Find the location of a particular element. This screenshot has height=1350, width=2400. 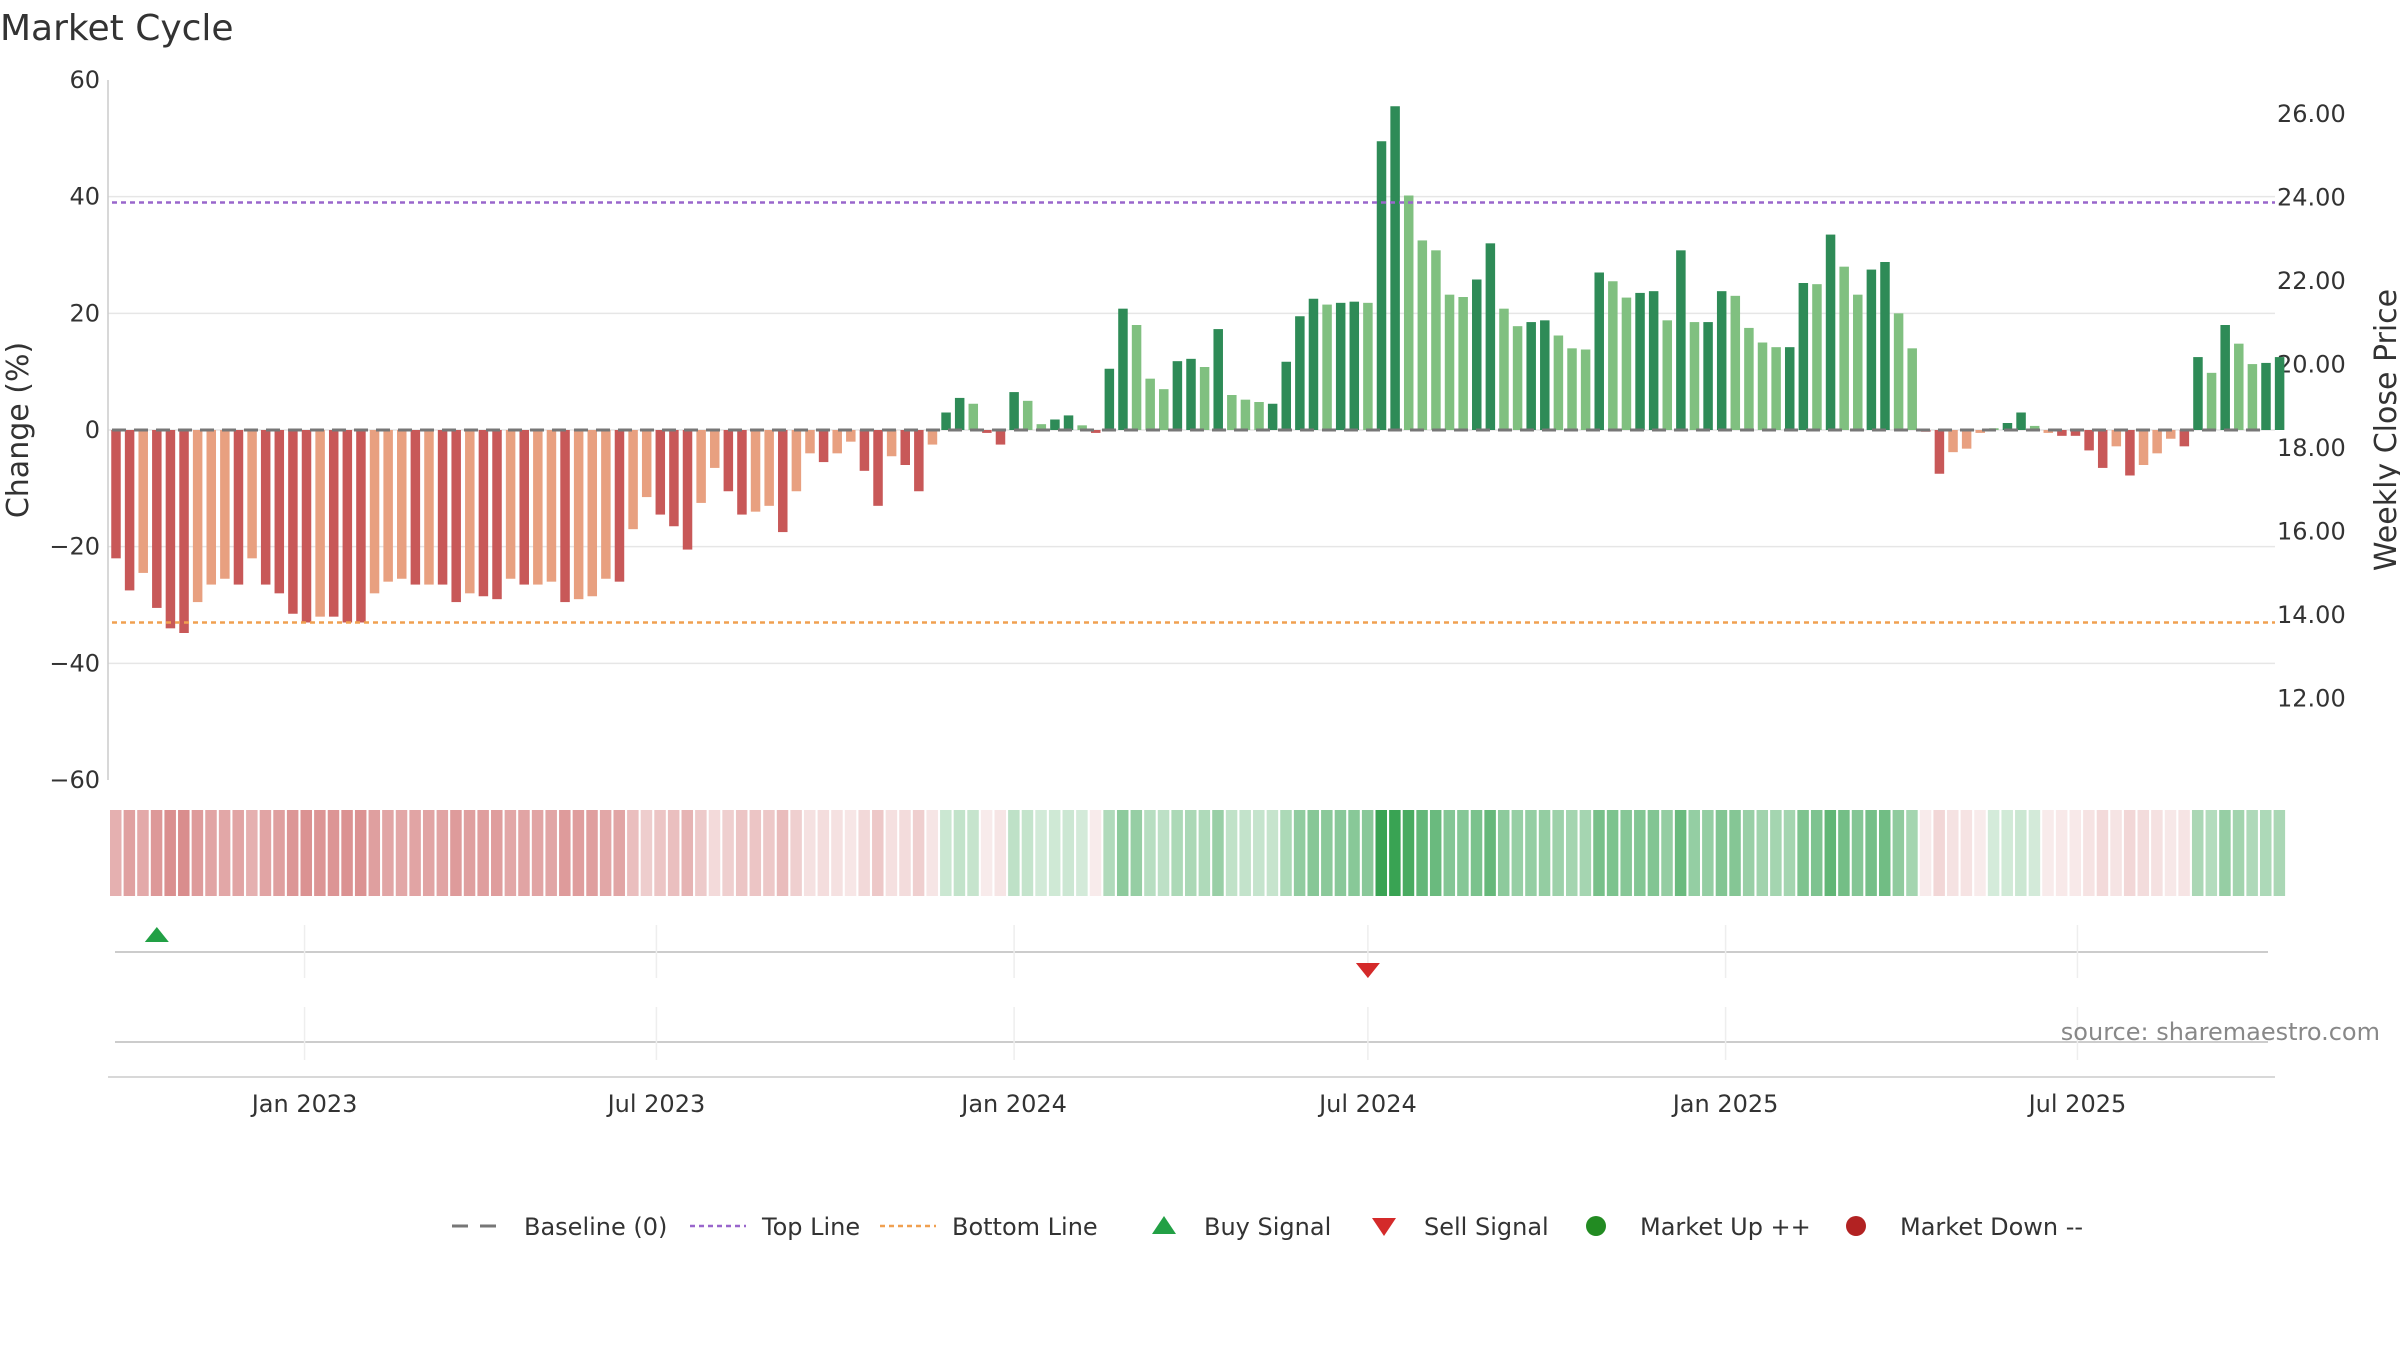

legend-item: Buy Signal is located at coordinates (1241, 1227).